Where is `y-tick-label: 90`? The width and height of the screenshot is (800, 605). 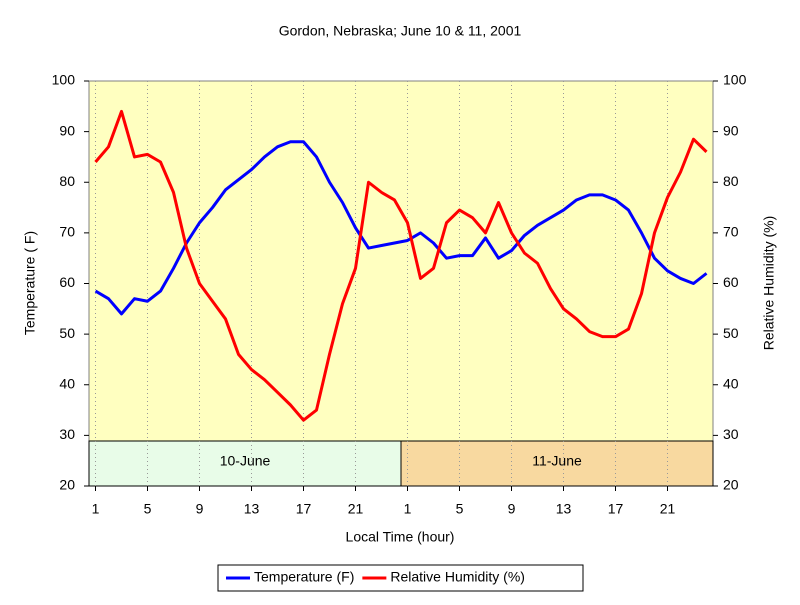
y-tick-label: 90 is located at coordinates (67, 130).